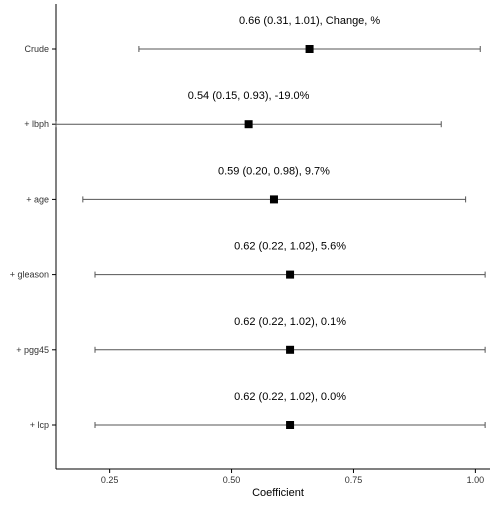 This screenshot has height=509, width=504. I want to click on forest-row: + lbph 0.54 (0.15, 0.93), -19.0%, so click(233, 109).